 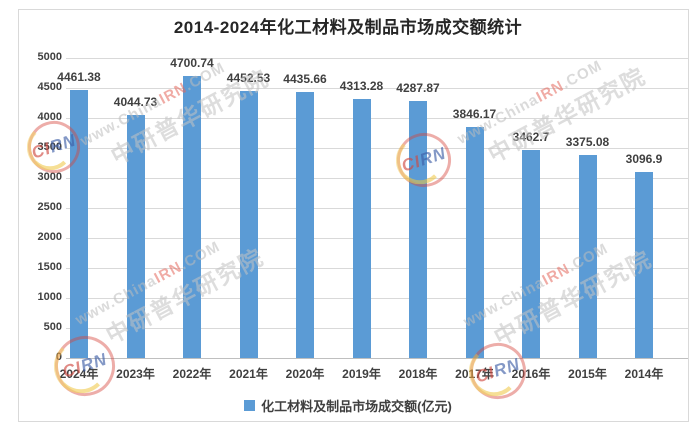 What do you see at coordinates (49, 87) in the screenshot?
I see `y-tick-label: 4500` at bounding box center [49, 87].